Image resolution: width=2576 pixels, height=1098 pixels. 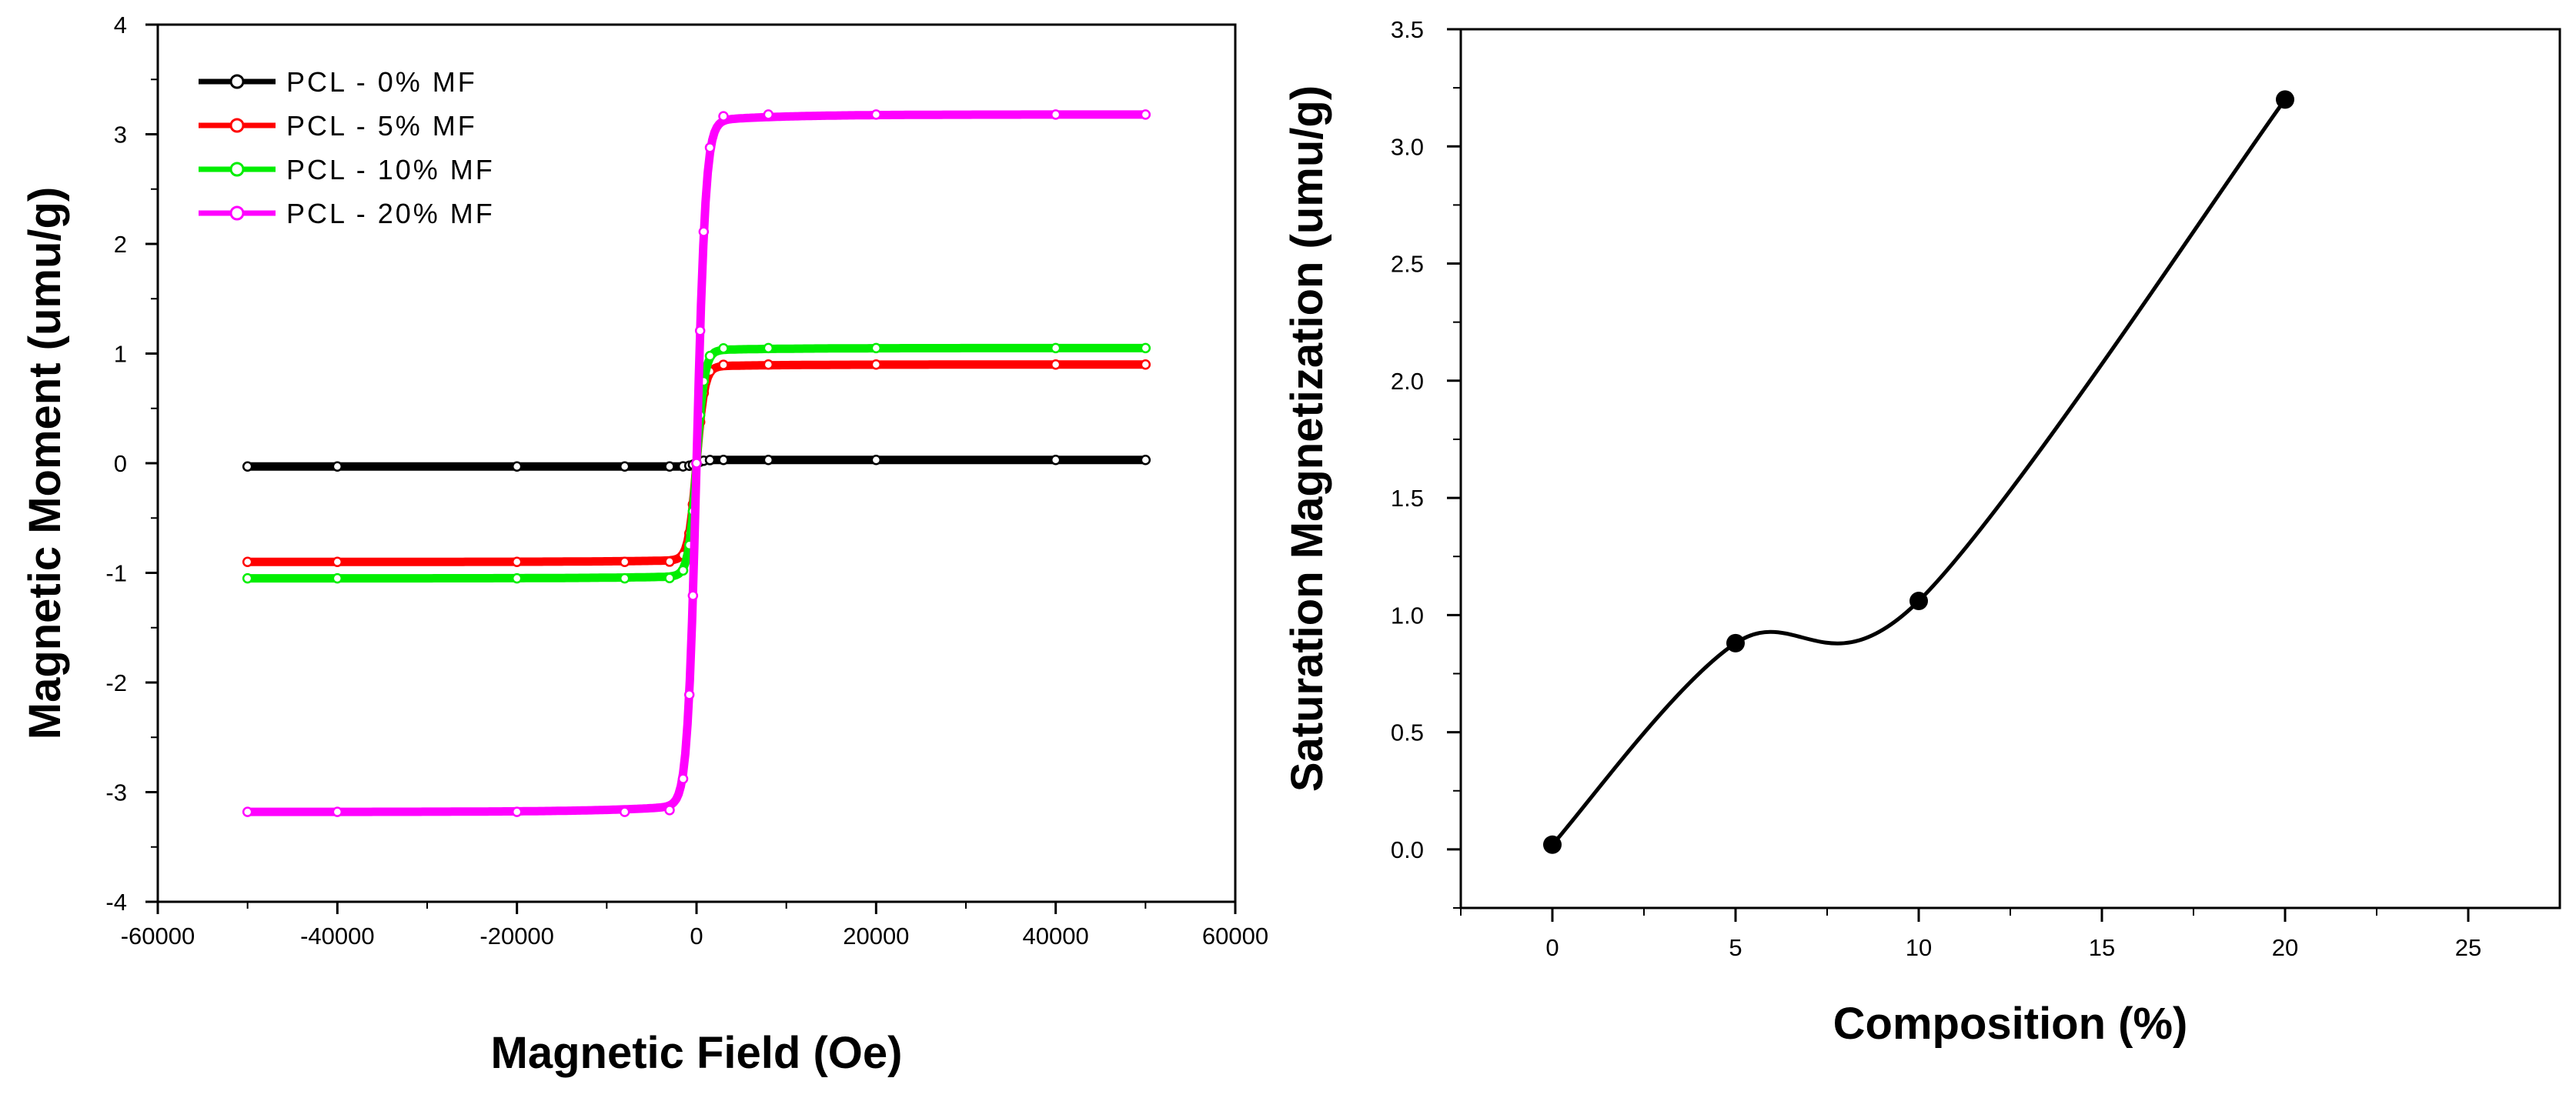 What do you see at coordinates (1970, 934) in the screenshot?
I see `right-x-ticks: 0 5 10 15 20 25` at bounding box center [1970, 934].